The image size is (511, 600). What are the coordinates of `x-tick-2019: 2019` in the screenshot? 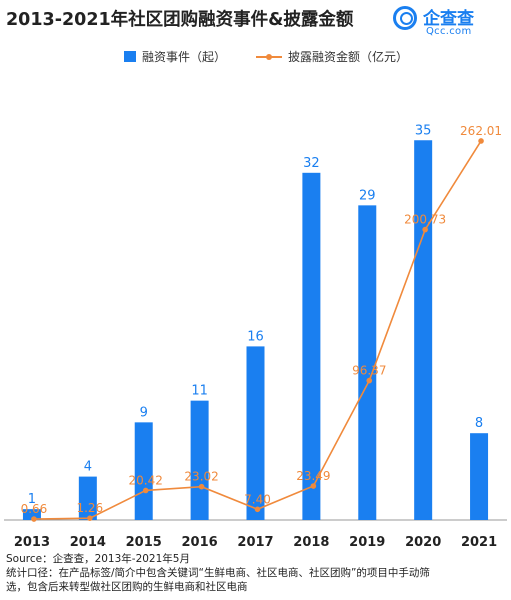 It's located at (367, 542).